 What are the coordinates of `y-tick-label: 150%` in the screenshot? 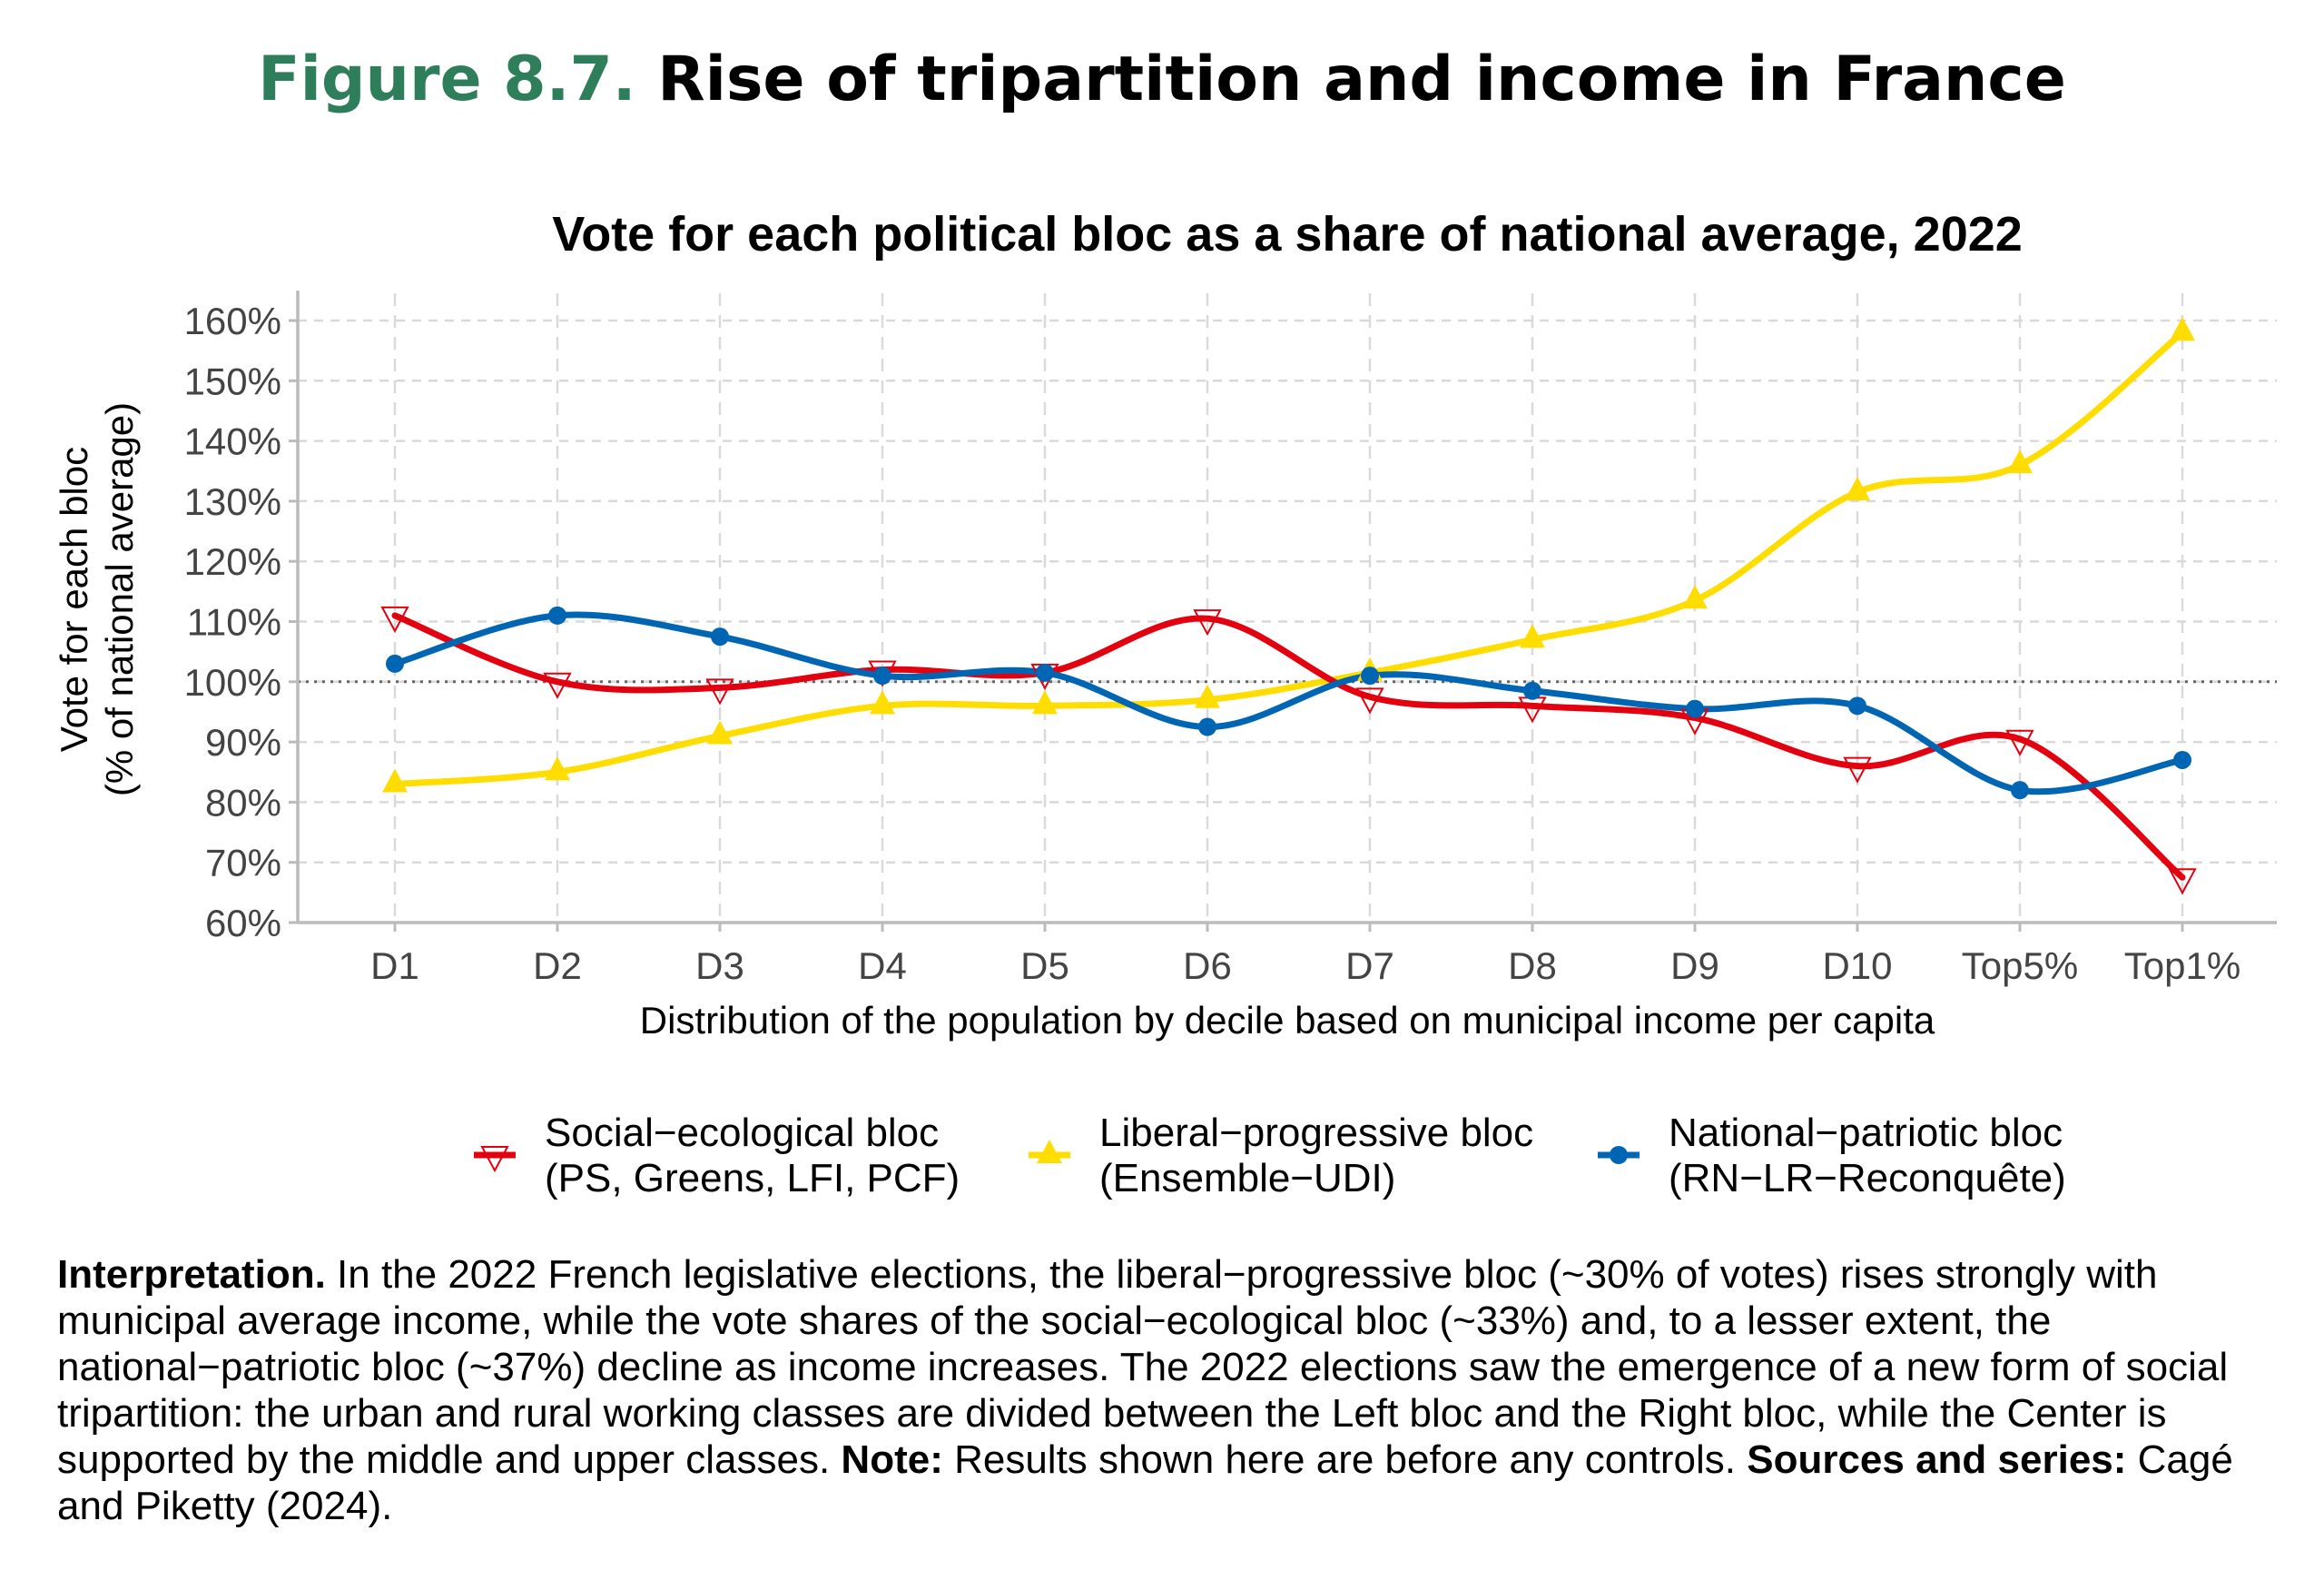 It's located at (232, 381).